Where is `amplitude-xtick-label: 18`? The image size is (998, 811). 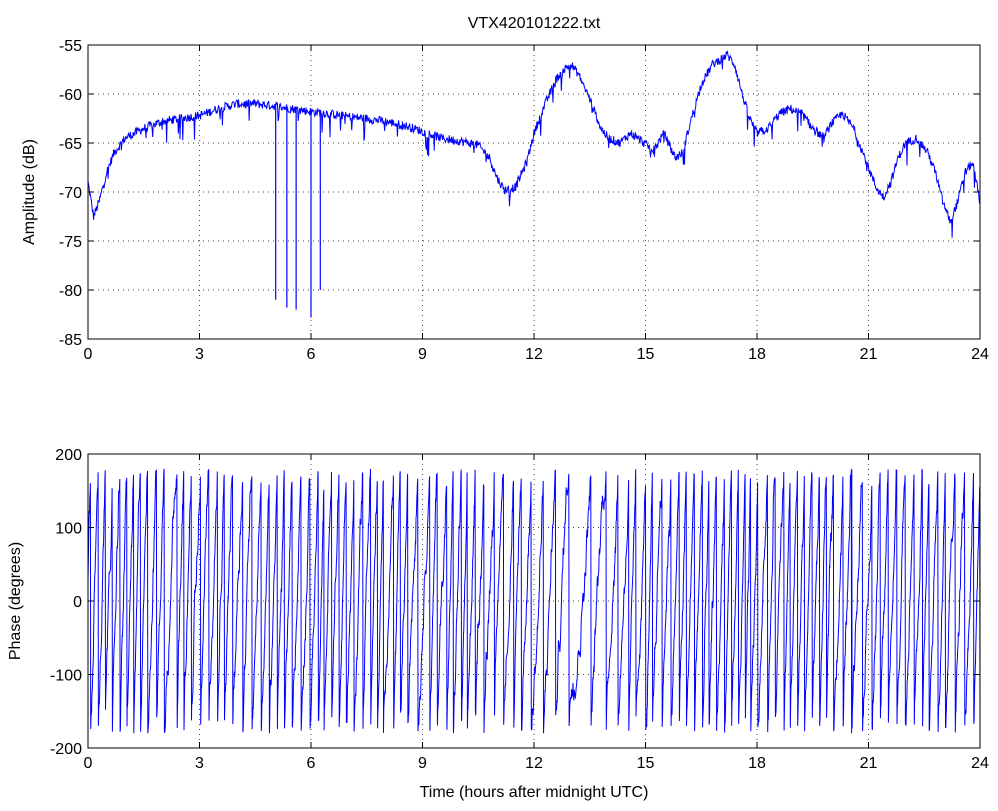
amplitude-xtick-label: 18 is located at coordinates (757, 354).